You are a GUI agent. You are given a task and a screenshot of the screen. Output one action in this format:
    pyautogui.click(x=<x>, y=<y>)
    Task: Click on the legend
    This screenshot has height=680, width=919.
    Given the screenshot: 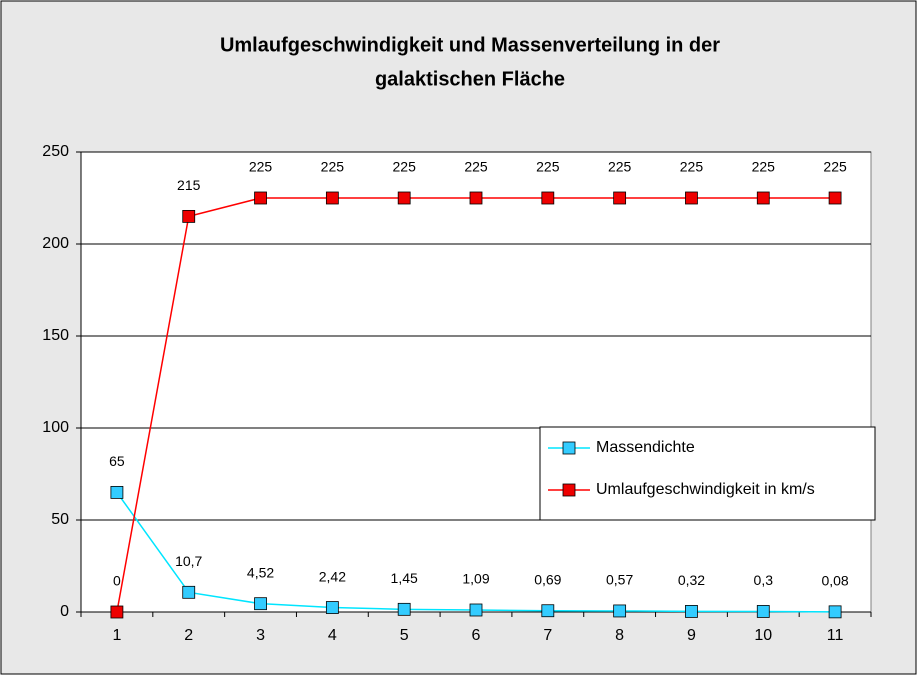 What is the action you would take?
    pyautogui.click(x=707, y=473)
    